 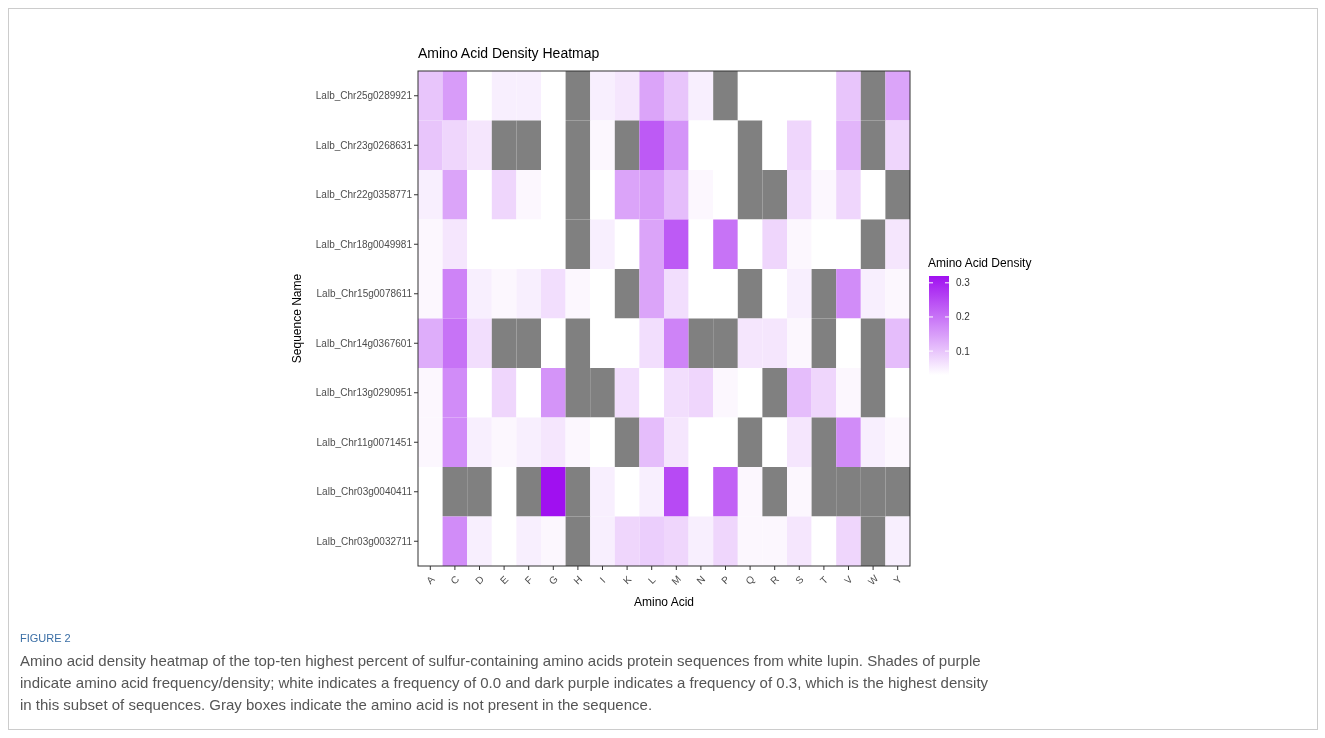 I want to click on x-tick-label: A, so click(x=430, y=580).